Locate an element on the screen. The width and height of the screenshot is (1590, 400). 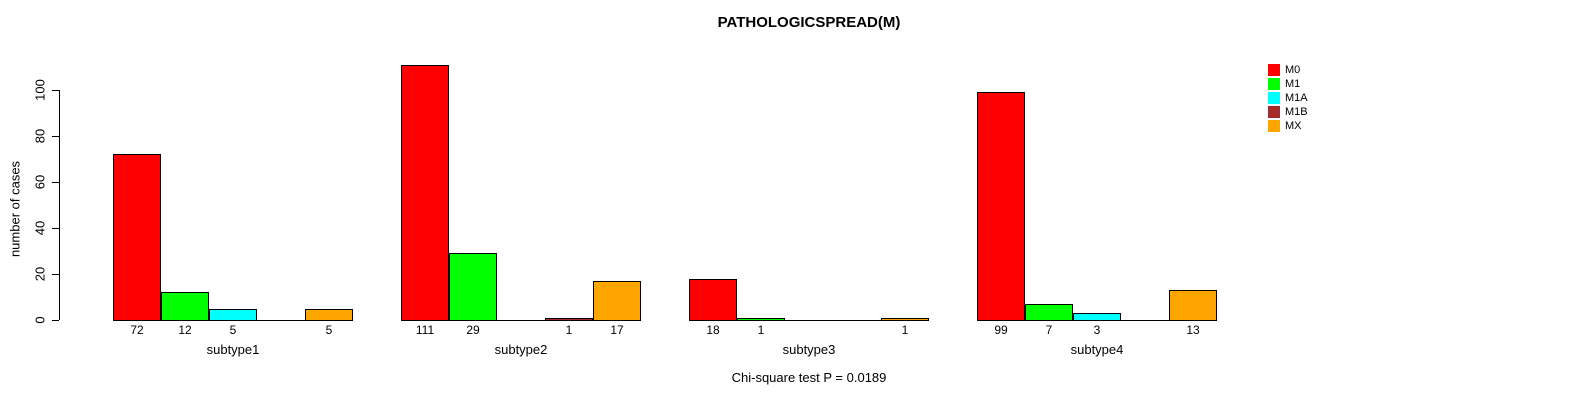
bar-value-subtype1-M1A: 5 is located at coordinates (233, 330).